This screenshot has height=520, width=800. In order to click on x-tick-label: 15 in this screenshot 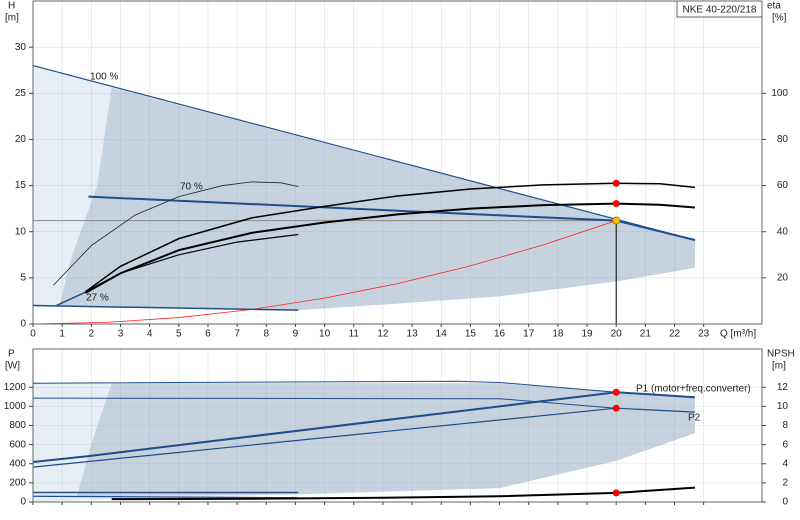, I will do `click(471, 334)`.